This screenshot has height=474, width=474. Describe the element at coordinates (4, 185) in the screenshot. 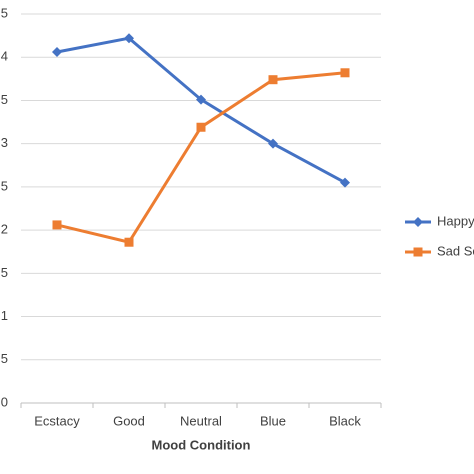

I see `y-tick-label: 2.5` at that location.